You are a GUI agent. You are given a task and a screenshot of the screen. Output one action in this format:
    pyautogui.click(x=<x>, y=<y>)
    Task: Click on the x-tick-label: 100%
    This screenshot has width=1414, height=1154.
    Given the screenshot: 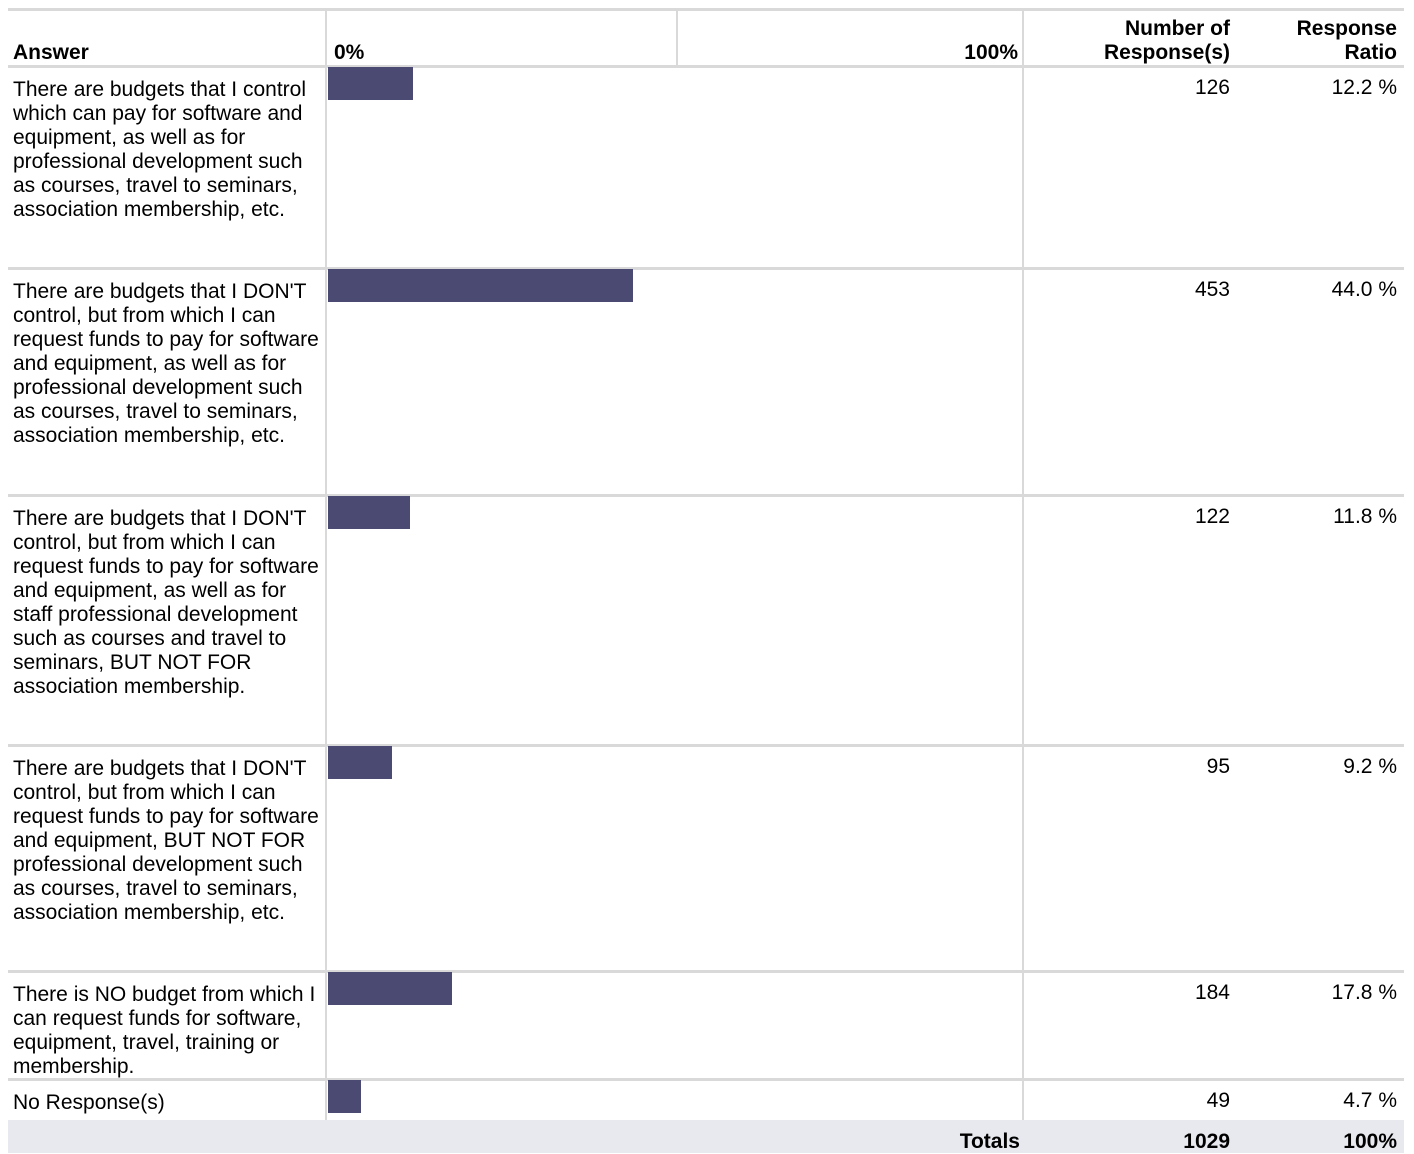 What is the action you would take?
    pyautogui.click(x=991, y=52)
    